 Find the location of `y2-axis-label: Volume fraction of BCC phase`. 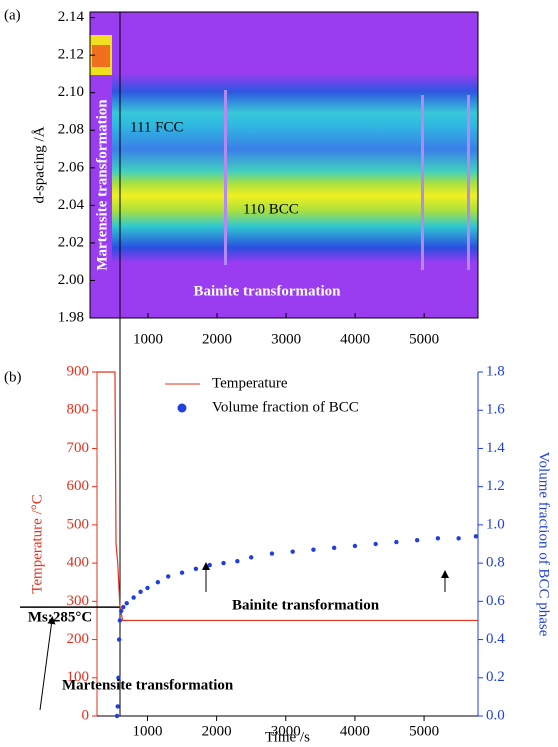

y2-axis-label: Volume fraction of BCC phase is located at coordinates (544, 544).